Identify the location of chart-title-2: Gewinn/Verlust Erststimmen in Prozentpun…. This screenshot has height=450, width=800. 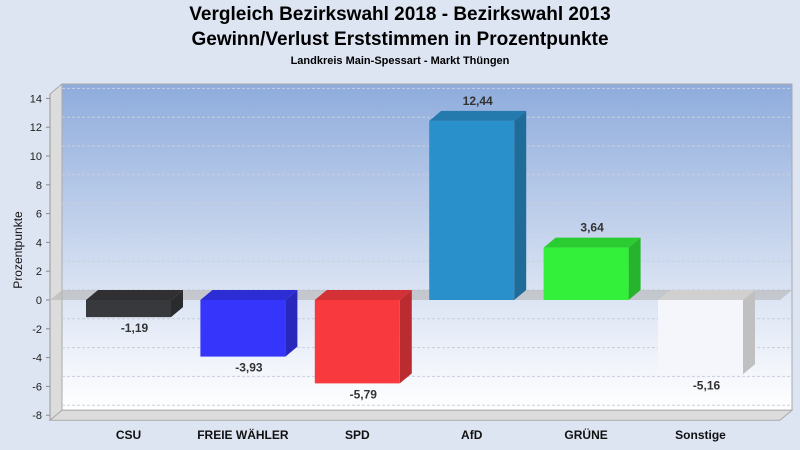
(400, 39).